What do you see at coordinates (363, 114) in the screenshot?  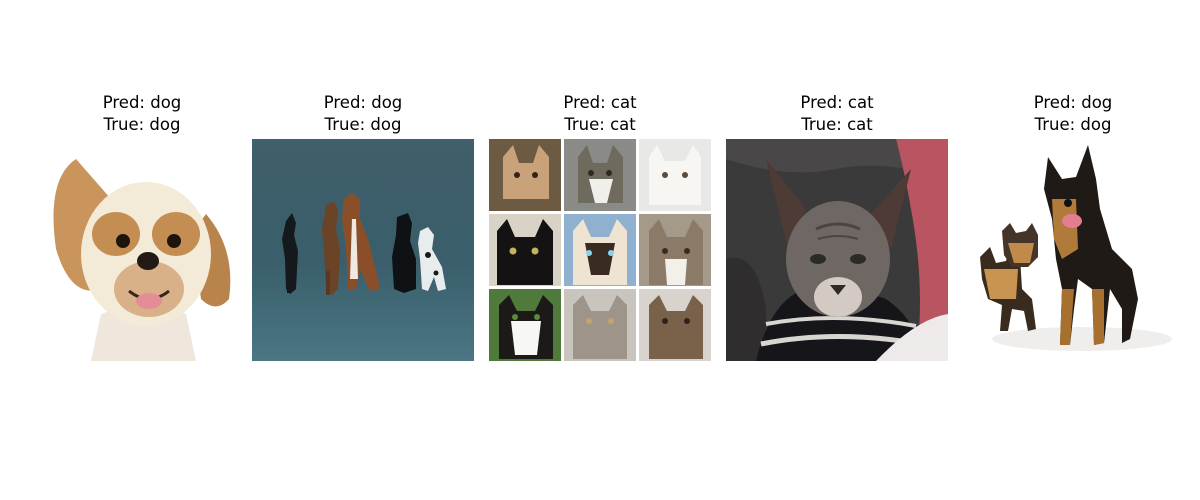 I see `panel-2-caption: Pred: dog True: dog` at bounding box center [363, 114].